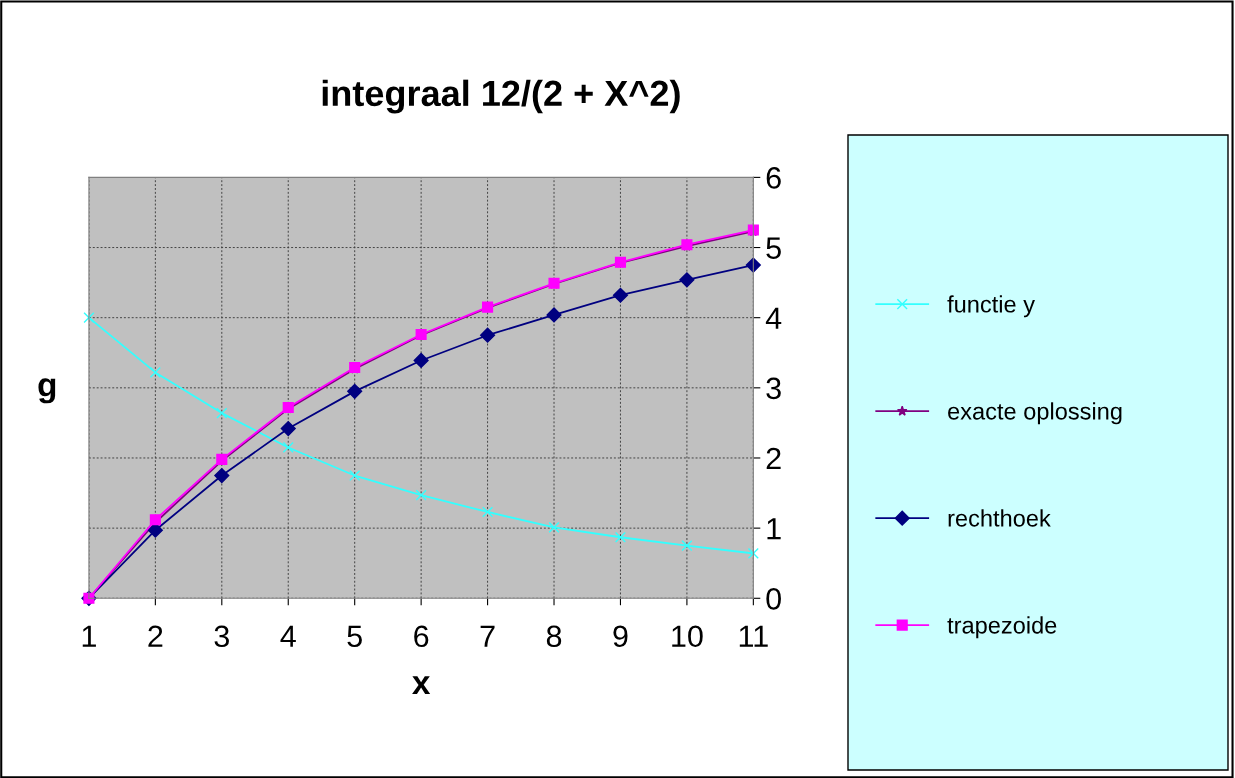 This screenshot has width=1235, height=778. Describe the element at coordinates (501, 96) in the screenshot. I see `chart-title: integraal 12/(2 + X^2)` at that location.